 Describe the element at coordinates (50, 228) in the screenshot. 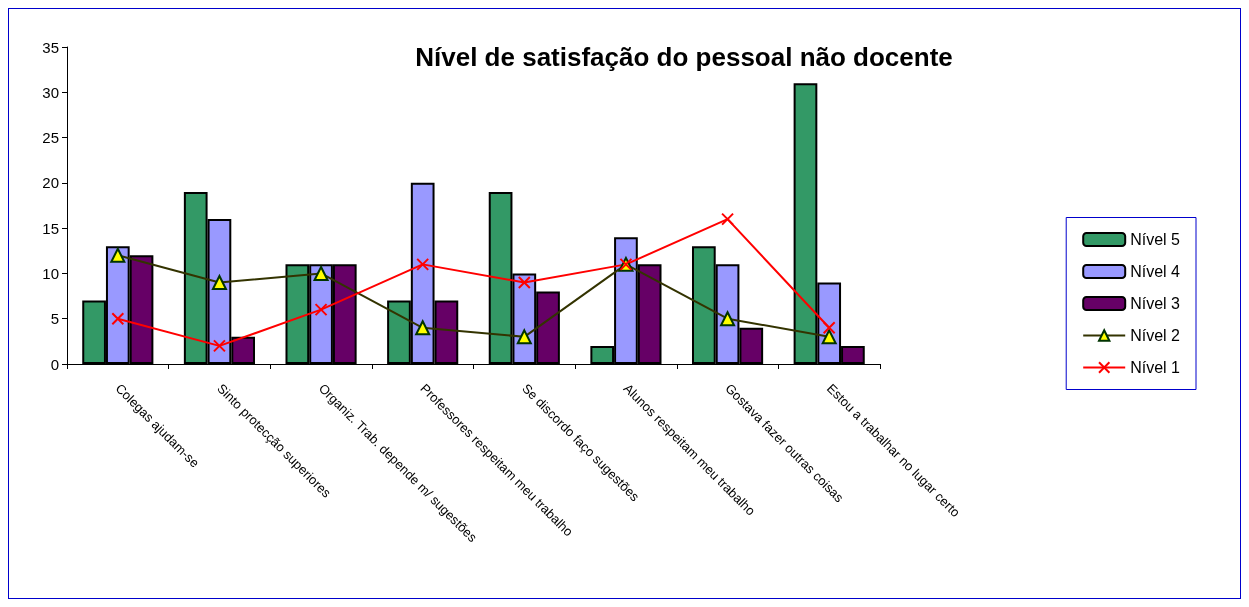

I see `y-tick-label: 15` at that location.